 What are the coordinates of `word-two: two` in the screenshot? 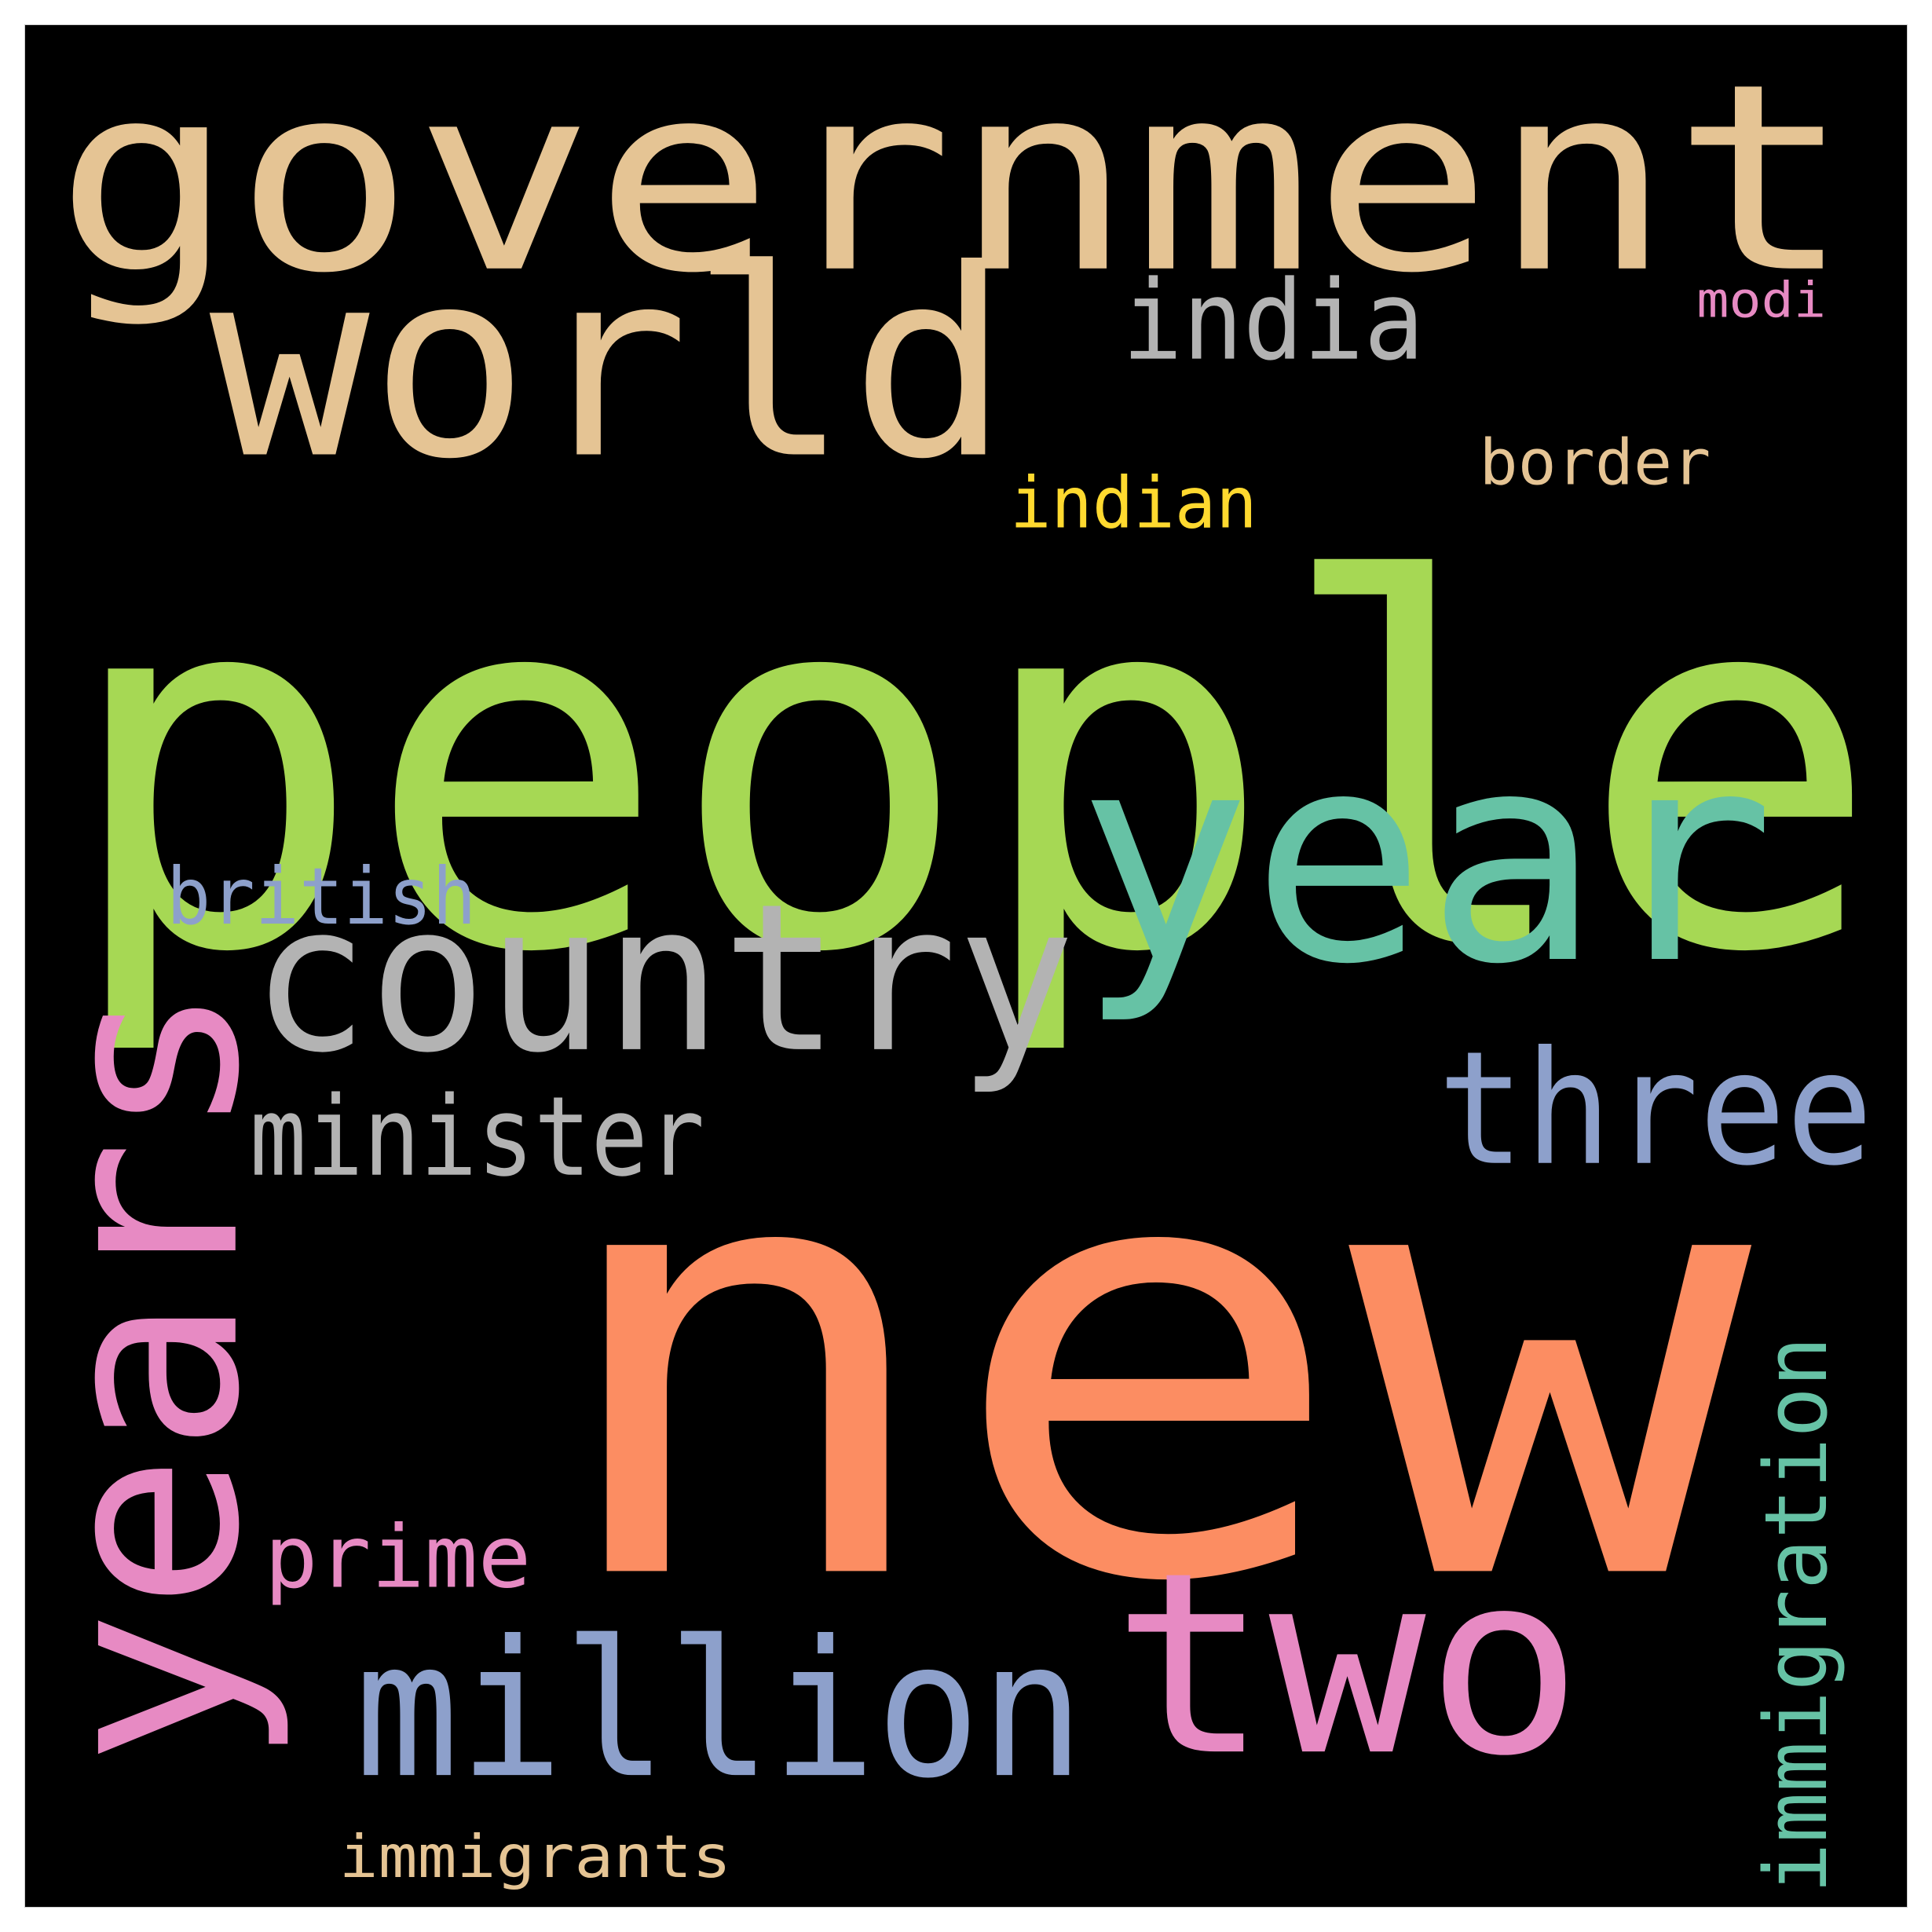 It's located at (1348, 1665).